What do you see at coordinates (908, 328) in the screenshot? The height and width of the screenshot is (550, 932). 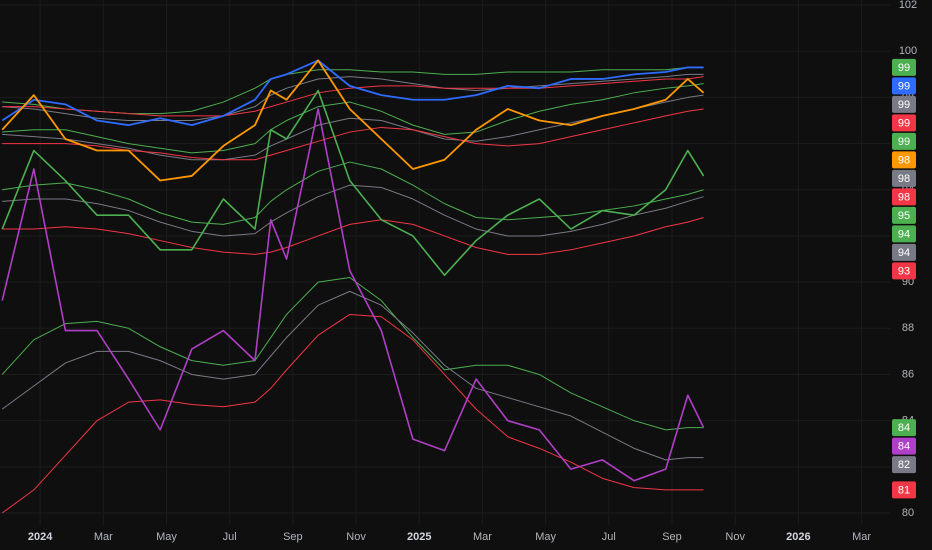 I see `y-tick-label: 88` at bounding box center [908, 328].